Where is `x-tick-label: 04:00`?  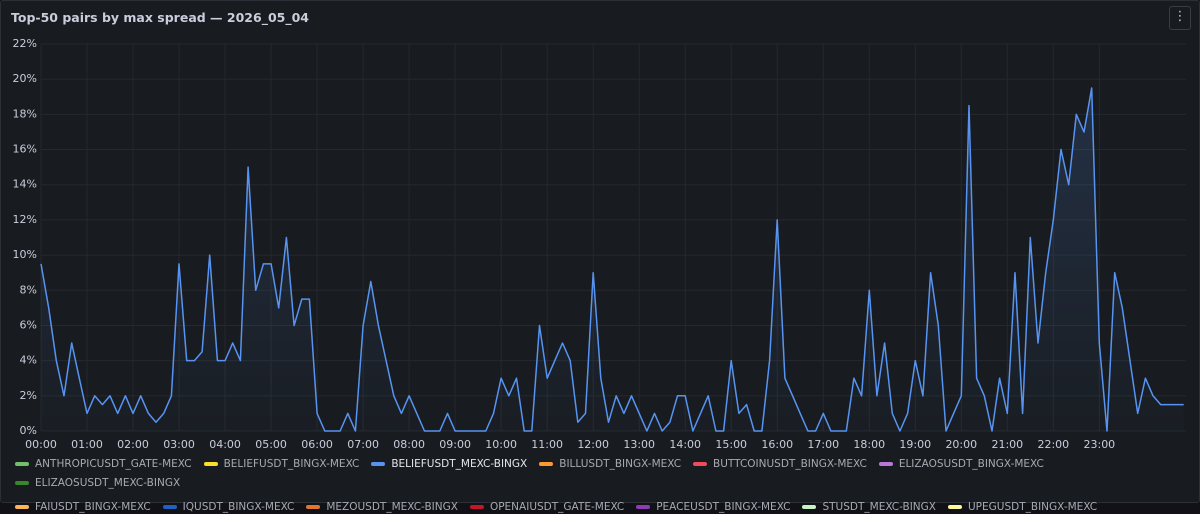 x-tick-label: 04:00 is located at coordinates (225, 444).